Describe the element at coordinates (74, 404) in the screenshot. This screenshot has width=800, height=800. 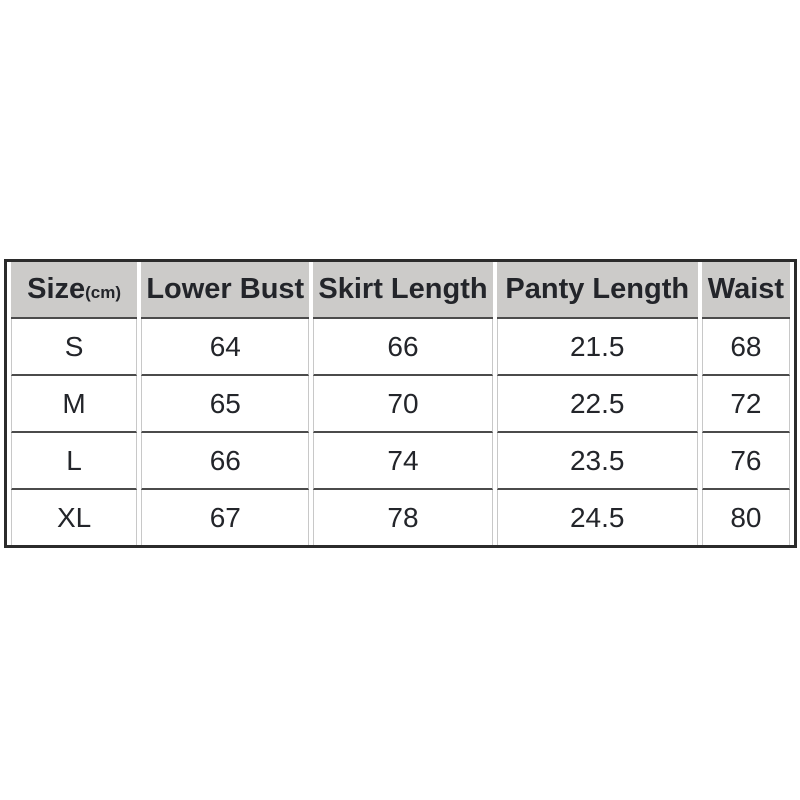
I see `cell-size: M` at that location.